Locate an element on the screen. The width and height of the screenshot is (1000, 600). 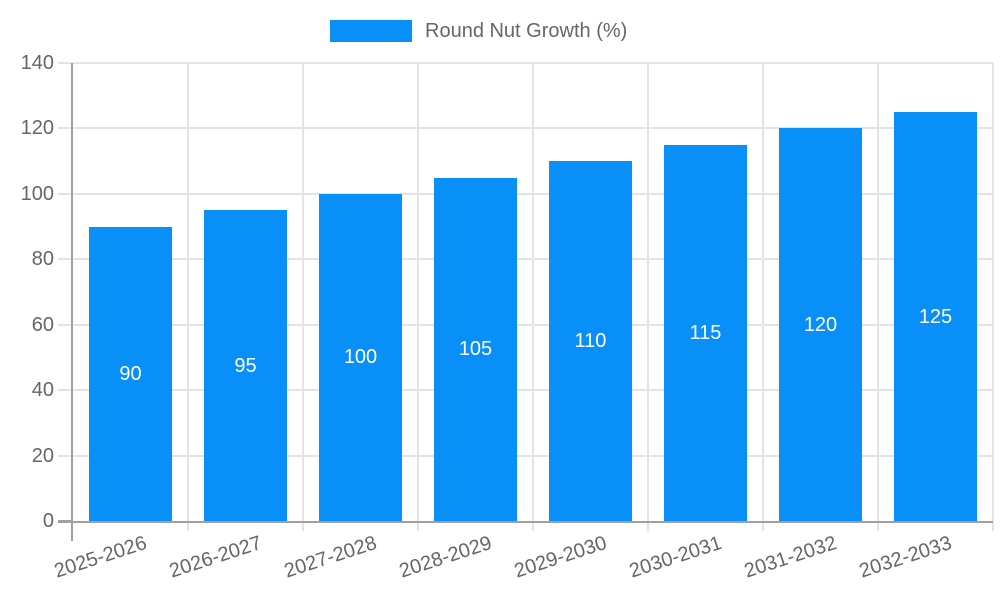
bar-value-label: 105 is located at coordinates (475, 349).